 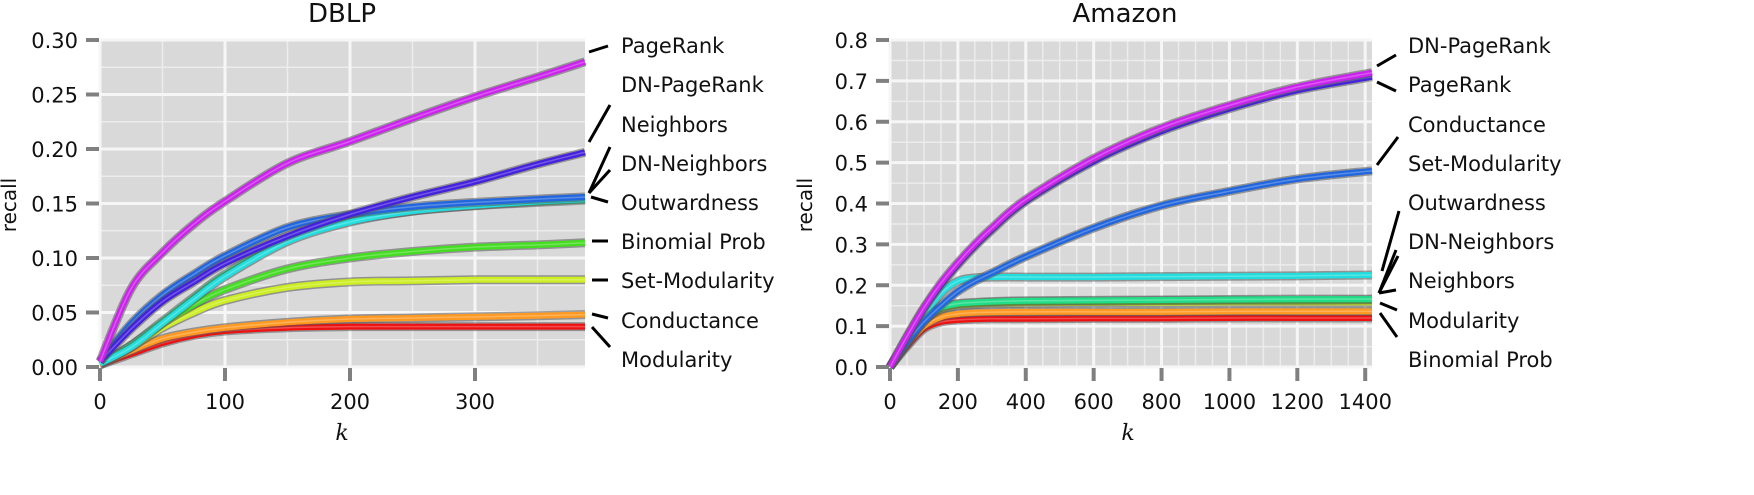 I want to click on chart-title: DBLP, so click(x=342, y=14).